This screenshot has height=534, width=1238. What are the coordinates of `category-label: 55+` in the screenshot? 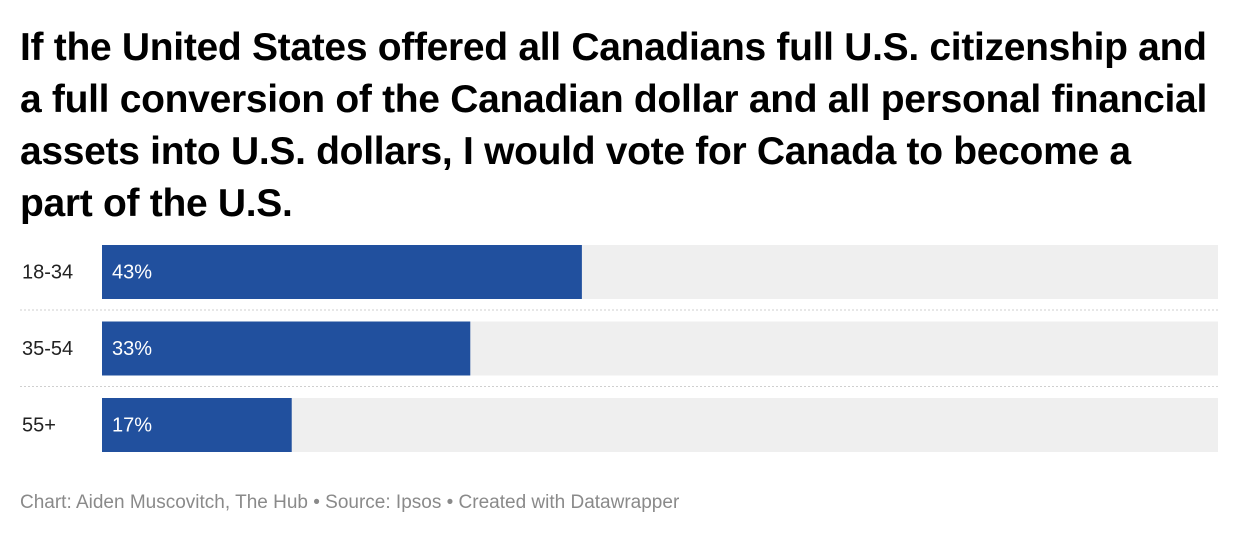 It's located at (39, 425).